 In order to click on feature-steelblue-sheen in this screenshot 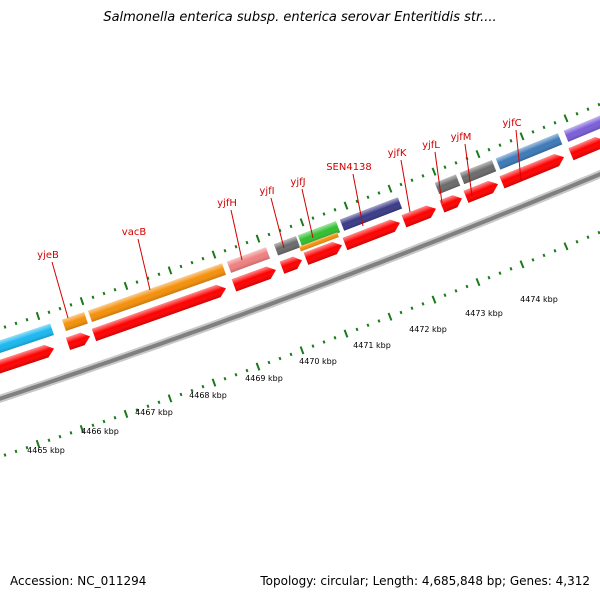, I will do `click(529, 151)`.